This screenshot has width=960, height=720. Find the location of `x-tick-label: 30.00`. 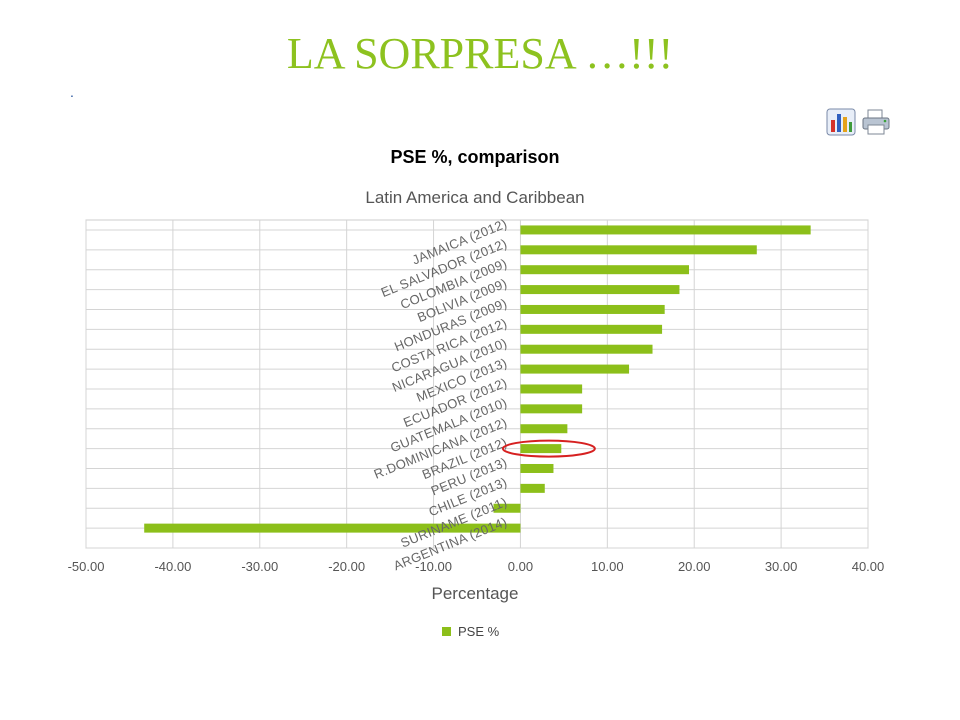

x-tick-label: 30.00 is located at coordinates (781, 566).